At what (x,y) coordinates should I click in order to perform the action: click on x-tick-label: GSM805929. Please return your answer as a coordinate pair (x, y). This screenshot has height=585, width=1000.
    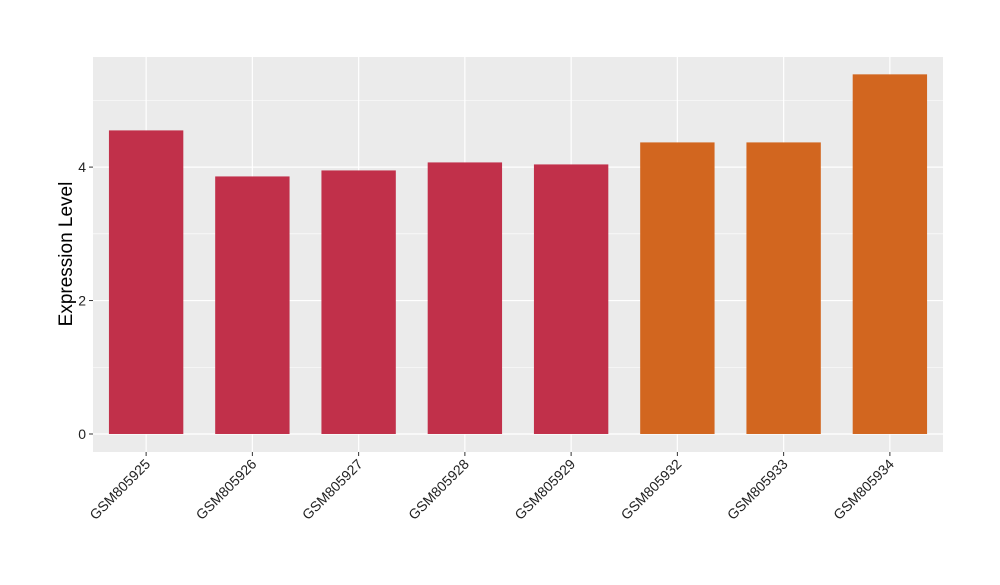
    Looking at the image, I should click on (544, 489).